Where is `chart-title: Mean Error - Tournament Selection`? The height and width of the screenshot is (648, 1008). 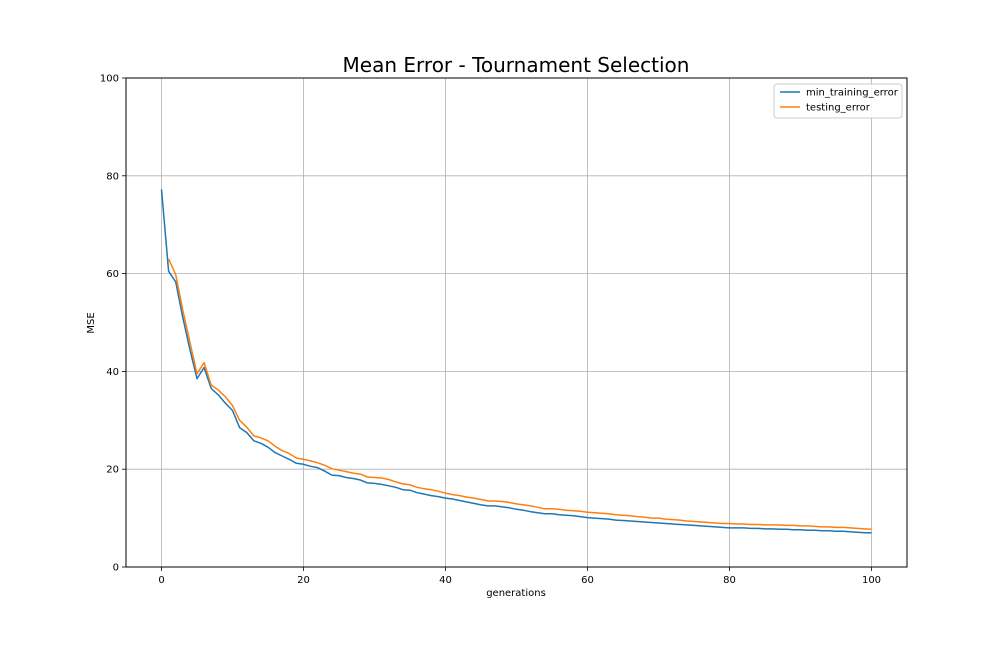 chart-title: Mean Error - Tournament Selection is located at coordinates (516, 65).